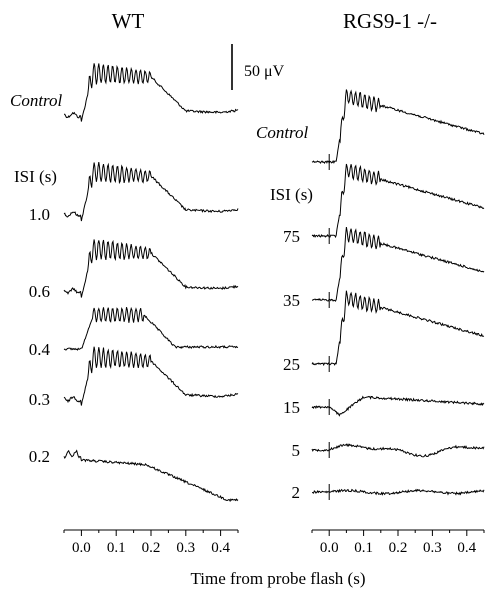 The image size is (500, 596). Describe the element at coordinates (151, 548) in the screenshot. I see `tick-label-0-2: 0.2` at that location.